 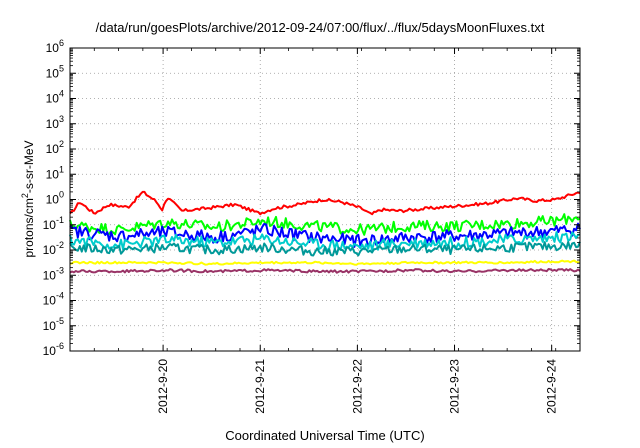 What do you see at coordinates (55, 147) in the screenshot?
I see `y-tick-label: 10²` at bounding box center [55, 147].